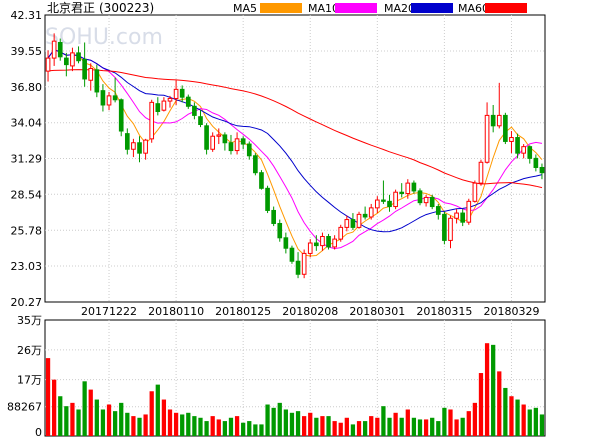  I want to click on chart-header: 北京君正 (300223) MA5 MA10 MA20 MA60, so click(287, 8).